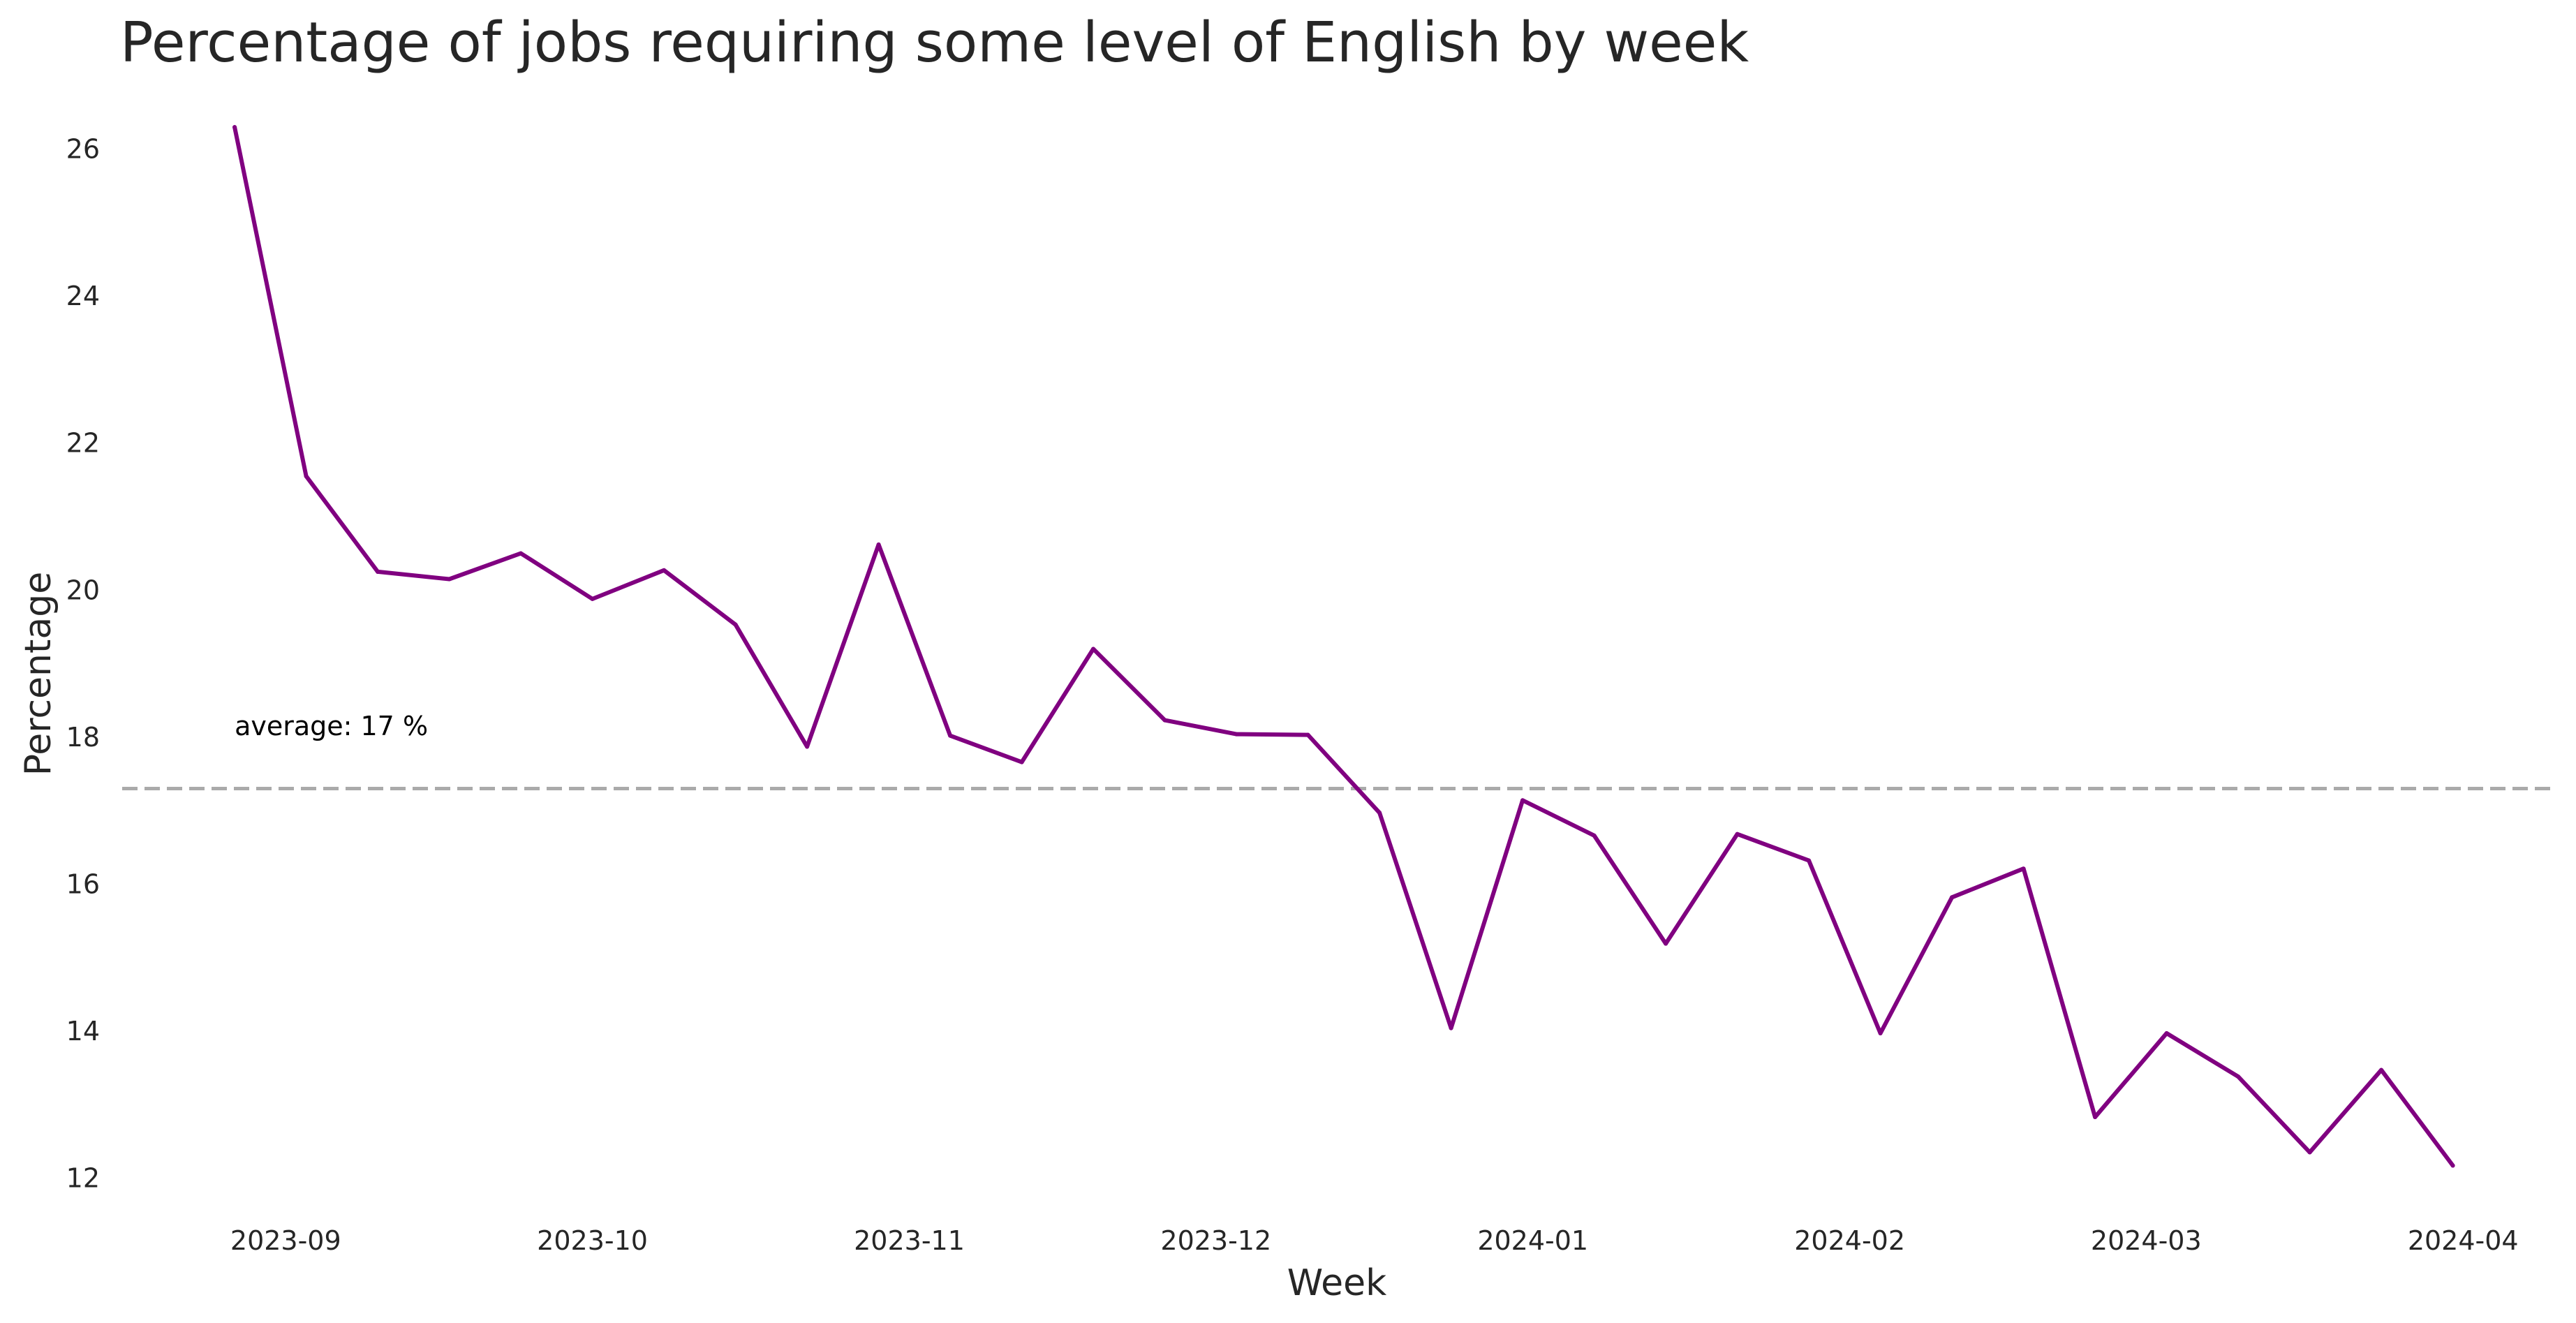  I want to click on x-tick-label: 2023-12, so click(1215, 1240).